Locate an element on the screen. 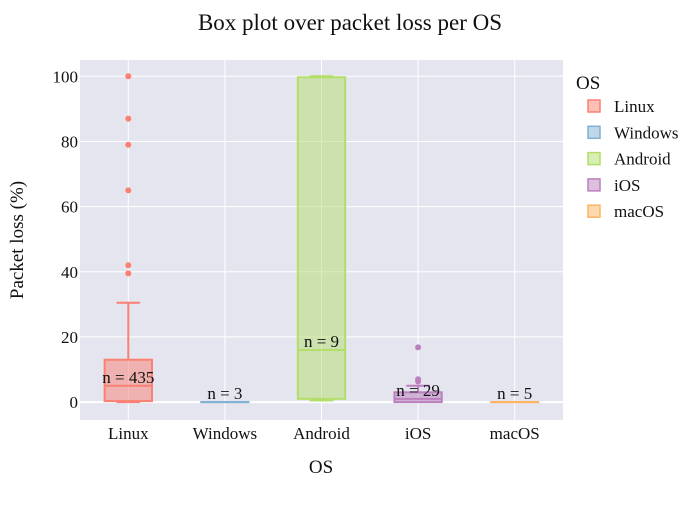 The width and height of the screenshot is (700, 505). chart-title: Box plot over packet loss per OS is located at coordinates (350, 22).